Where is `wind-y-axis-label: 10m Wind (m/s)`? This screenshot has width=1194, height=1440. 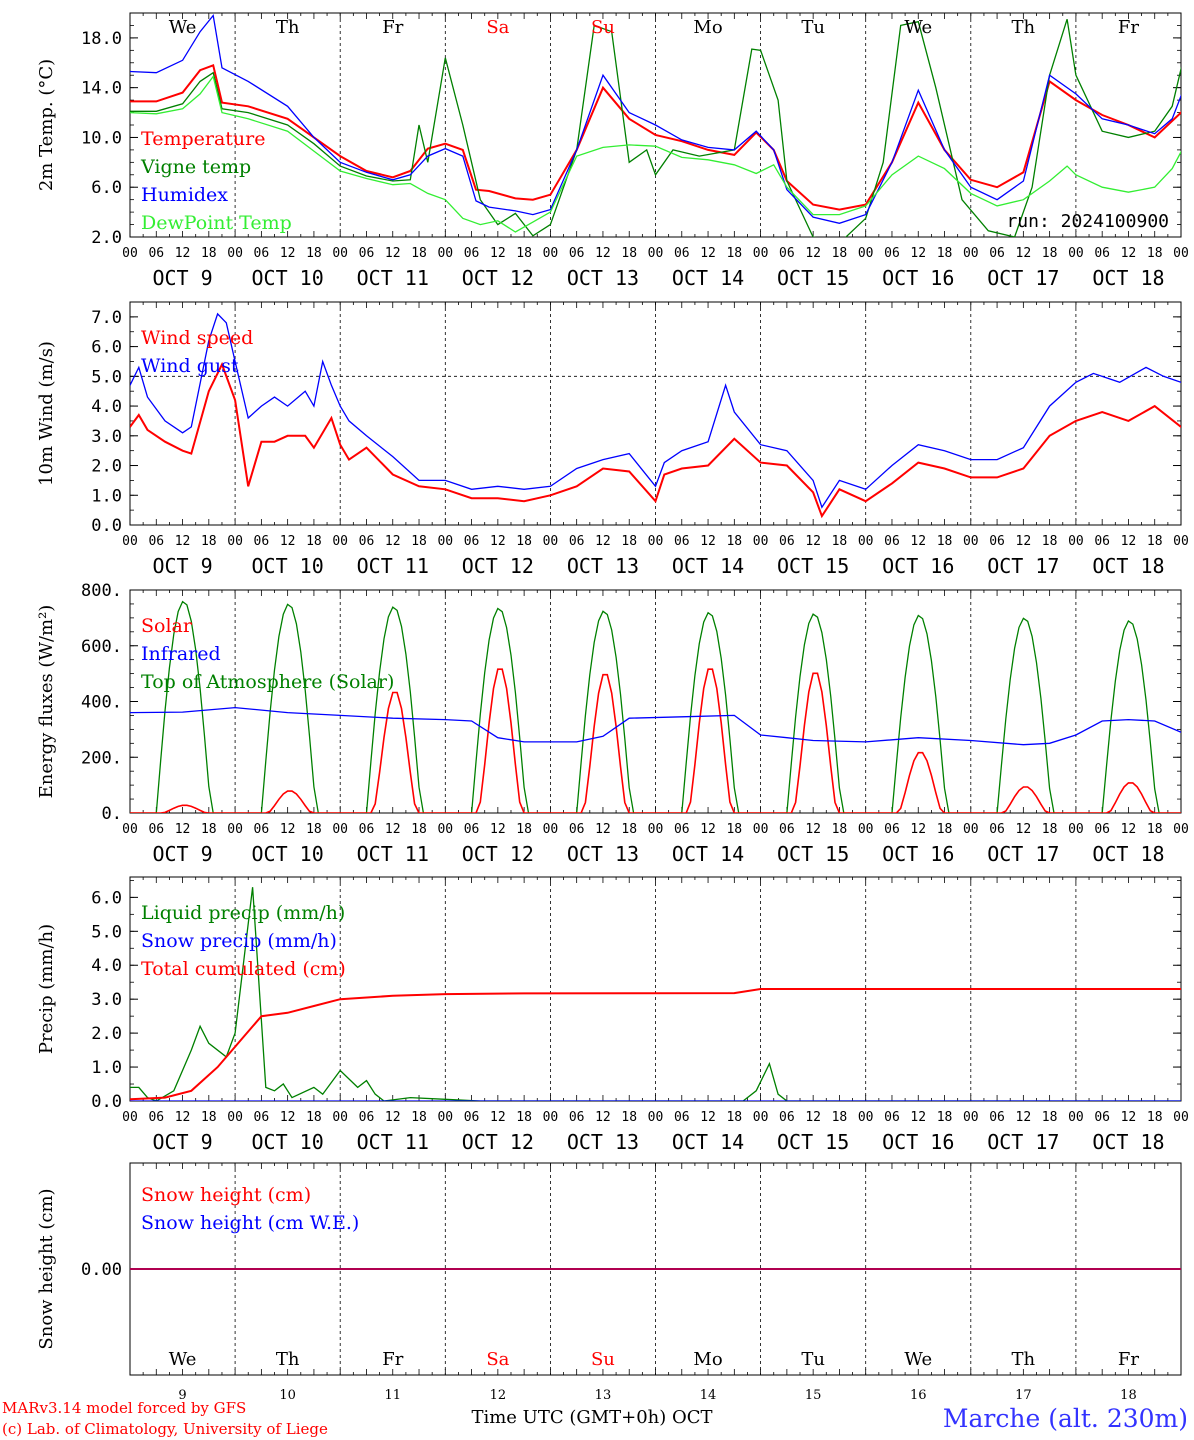
wind-y-axis-label: 10m Wind (m/s) is located at coordinates (46, 413).